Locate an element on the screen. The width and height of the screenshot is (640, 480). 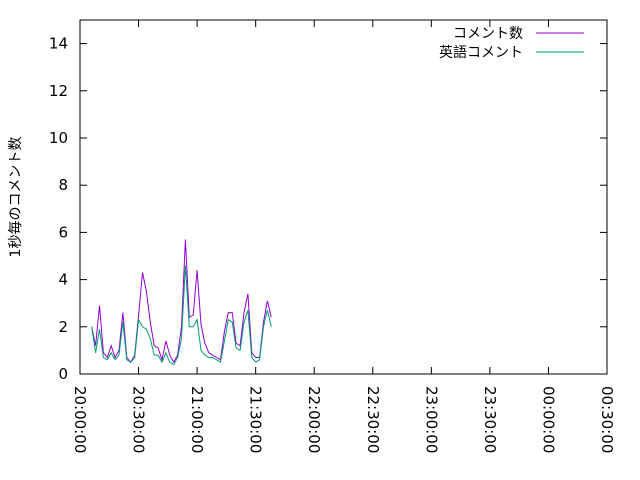
x-tick-label: 20:00:00 is located at coordinates (80, 419).